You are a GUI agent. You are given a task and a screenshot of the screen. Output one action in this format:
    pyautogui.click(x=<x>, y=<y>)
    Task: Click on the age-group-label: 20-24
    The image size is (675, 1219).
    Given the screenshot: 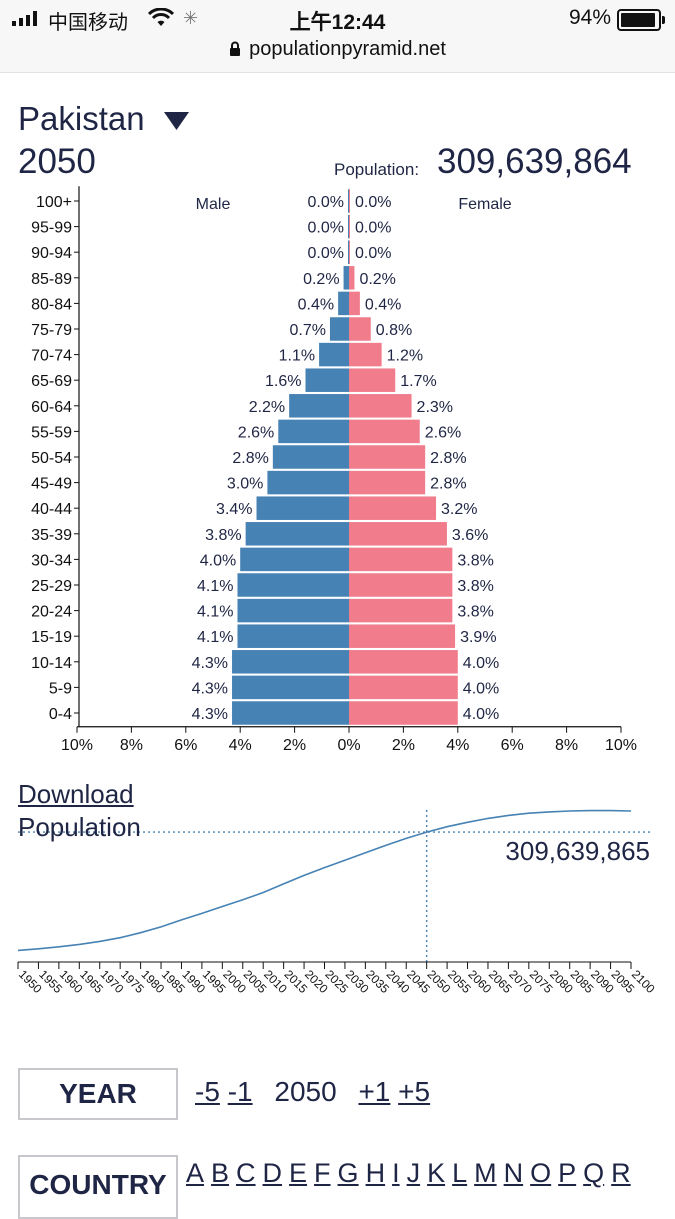 What is the action you would take?
    pyautogui.click(x=51, y=612)
    